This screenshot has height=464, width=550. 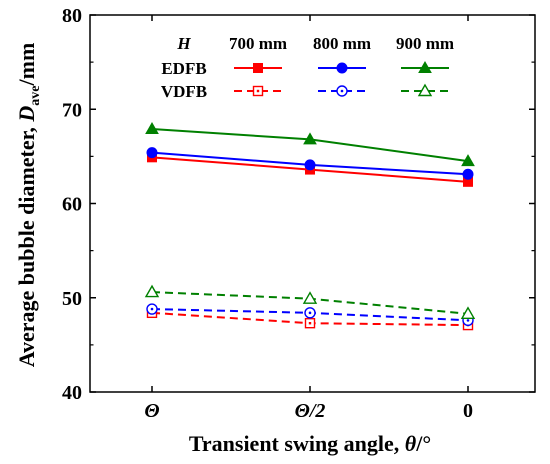 What do you see at coordinates (425, 43) in the screenshot?
I see `legend-column-label: 900 mm` at bounding box center [425, 43].